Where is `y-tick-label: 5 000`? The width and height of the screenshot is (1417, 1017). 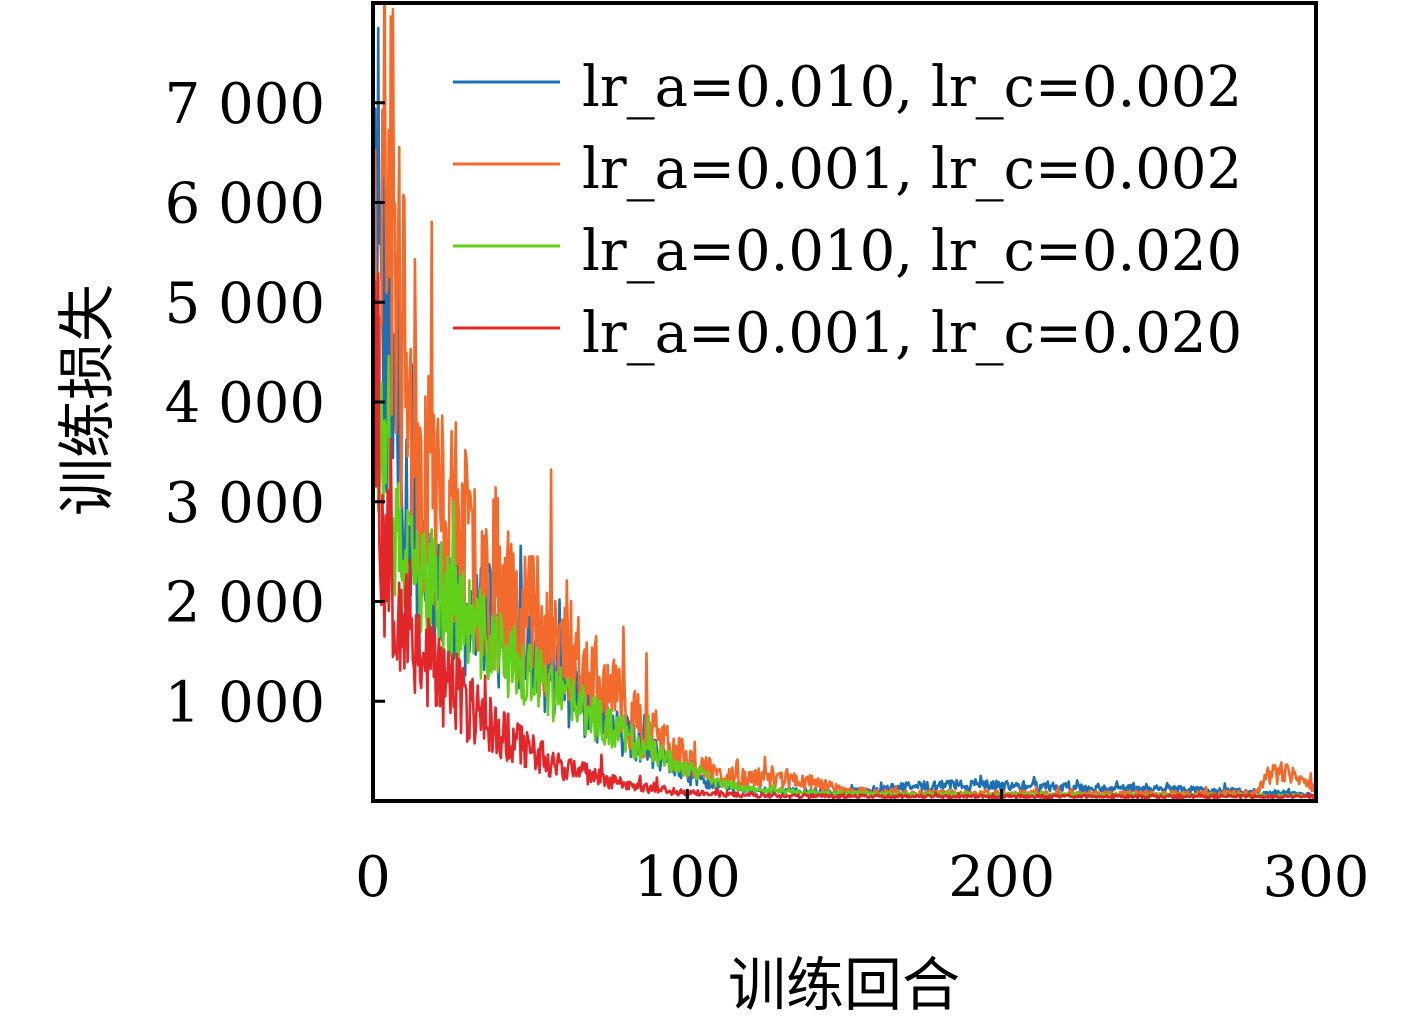 y-tick-label: 5 000 is located at coordinates (245, 303).